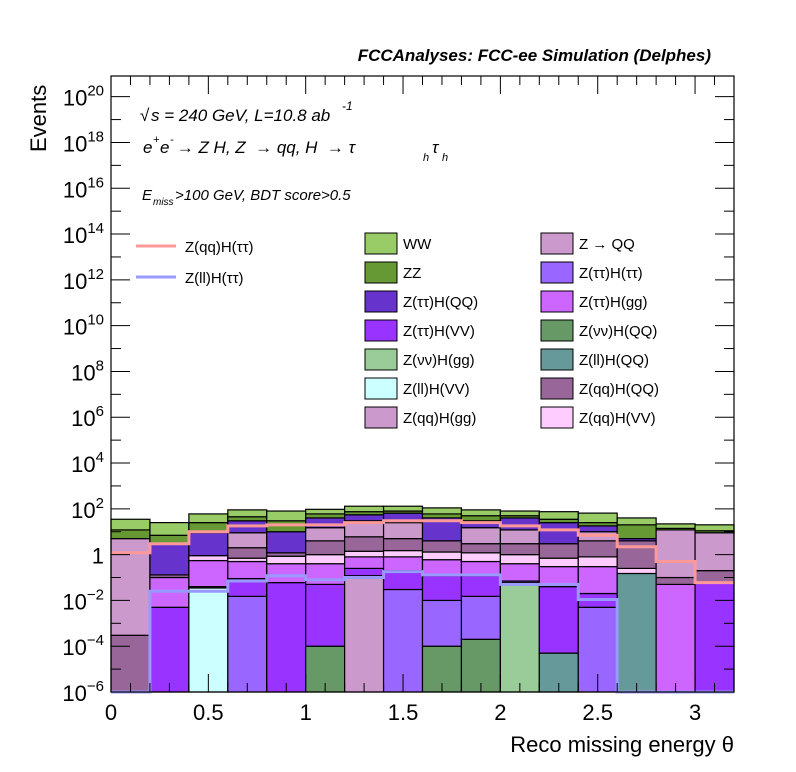  I want to click on y-tick-label: 10¹⁴, so click(83, 234).